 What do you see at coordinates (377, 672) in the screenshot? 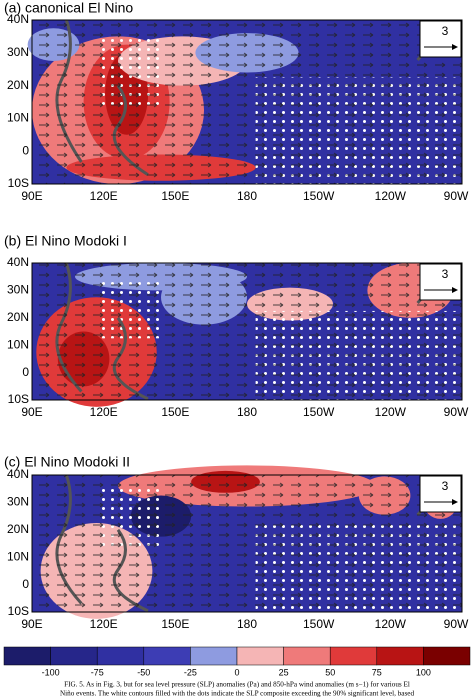
I see `colorbar-label: 75` at bounding box center [377, 672].